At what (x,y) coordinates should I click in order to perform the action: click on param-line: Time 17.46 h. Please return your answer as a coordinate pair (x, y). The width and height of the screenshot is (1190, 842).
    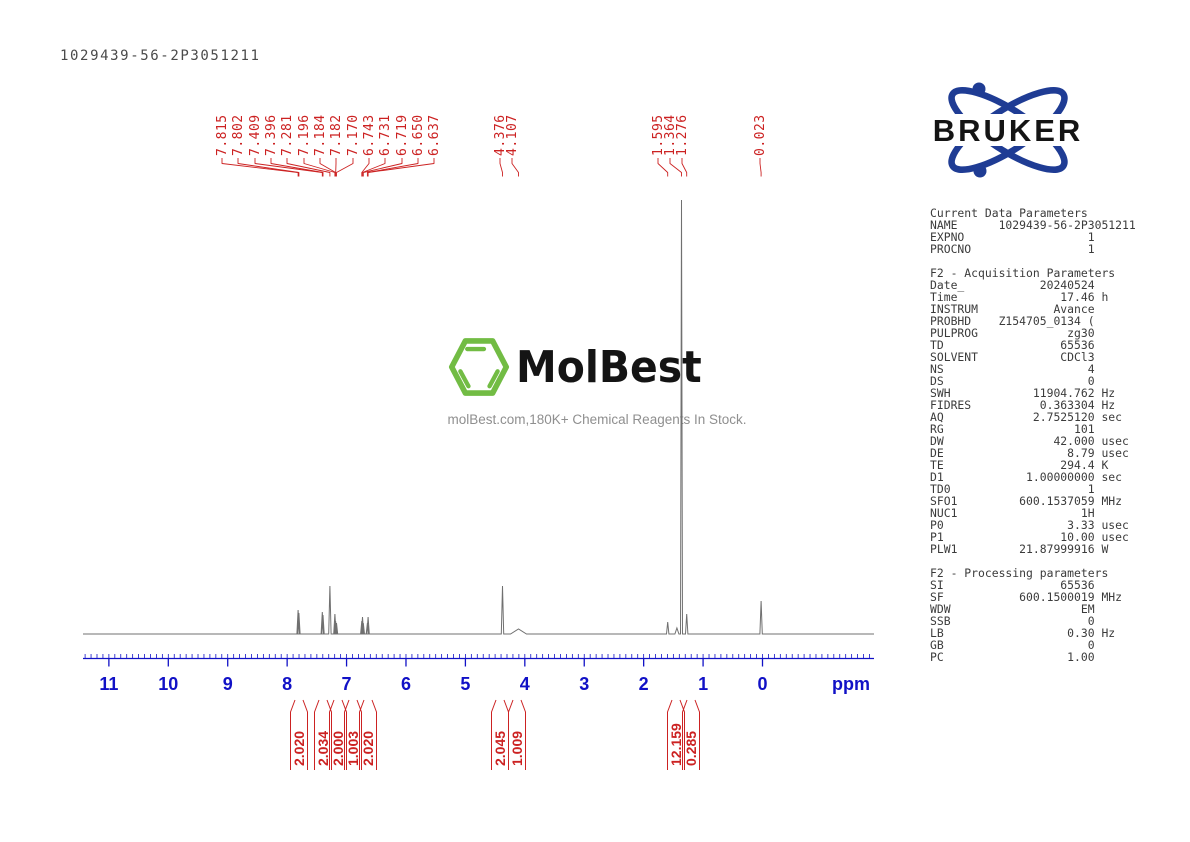
    Looking at the image, I should click on (1019, 297).